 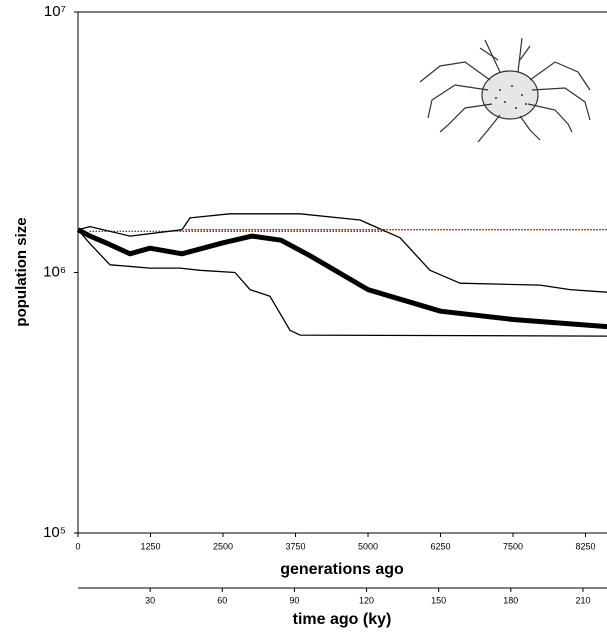 What do you see at coordinates (296, 546) in the screenshot?
I see `x-tick-label: 3750` at bounding box center [296, 546].